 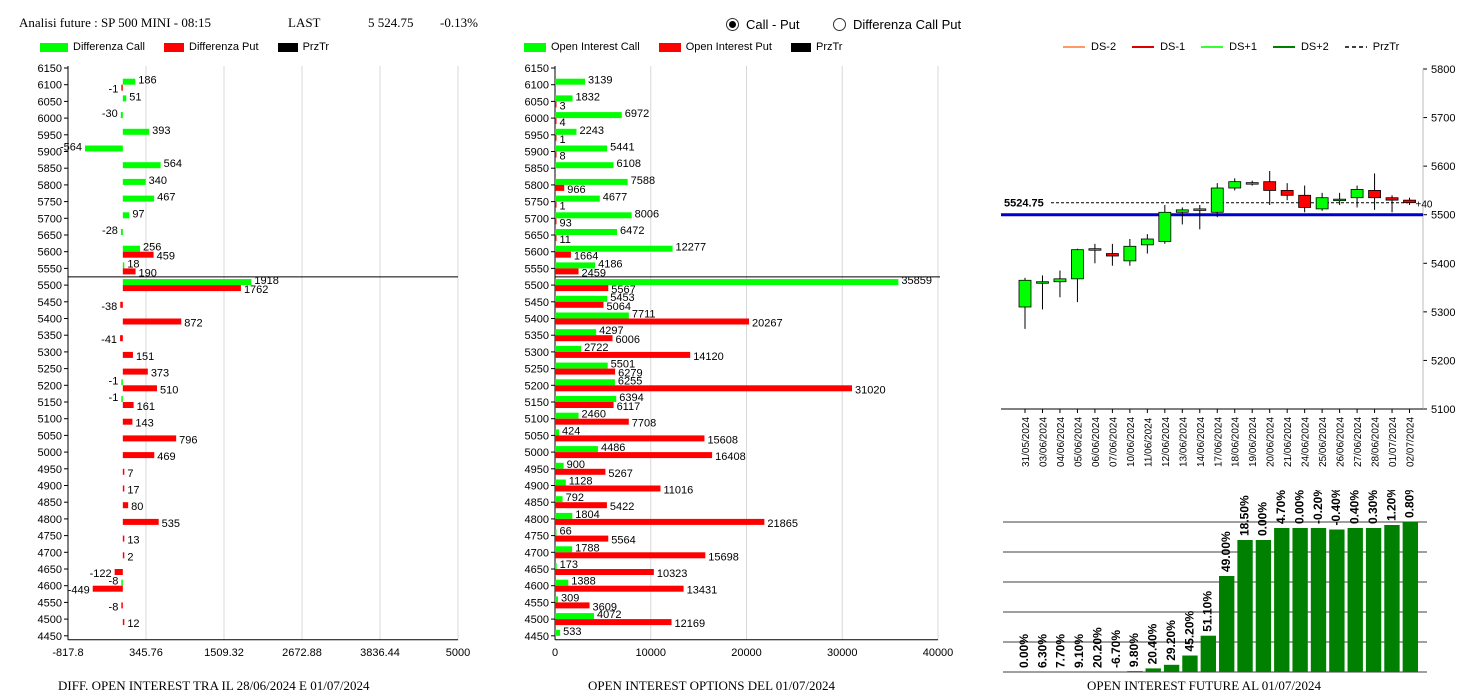 I want to click on put-bar-label: 12, so click(x=133, y=624).